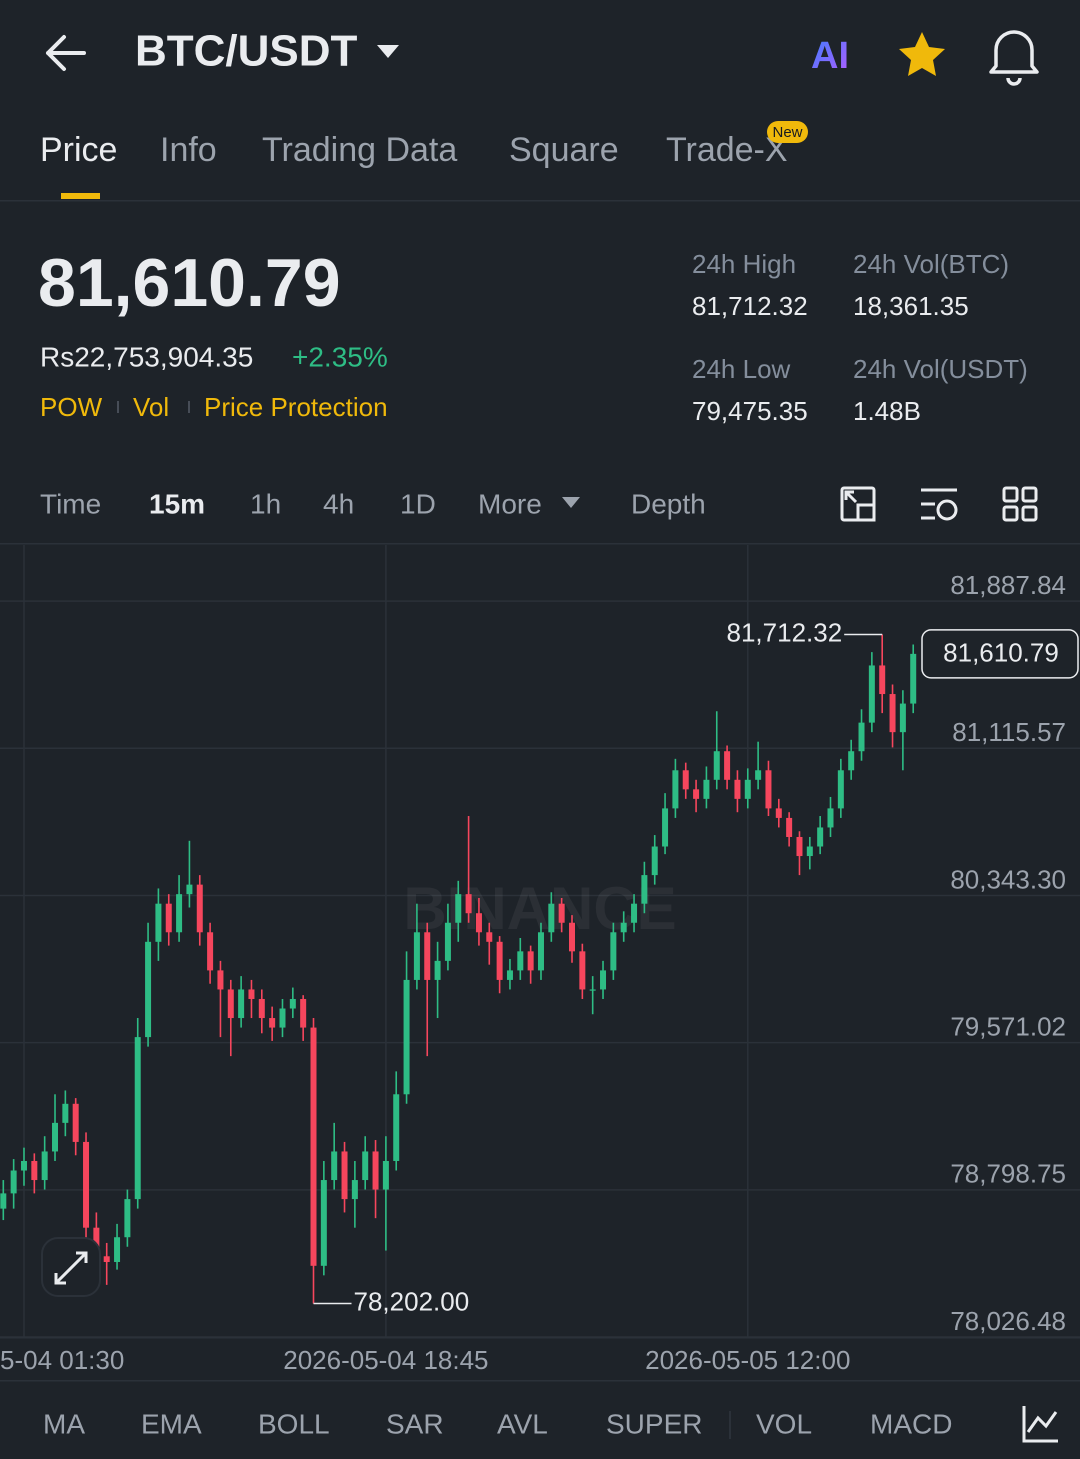 This screenshot has height=1459, width=1080. Describe the element at coordinates (784, 1423) in the screenshot. I see `indicator: VOL` at that location.